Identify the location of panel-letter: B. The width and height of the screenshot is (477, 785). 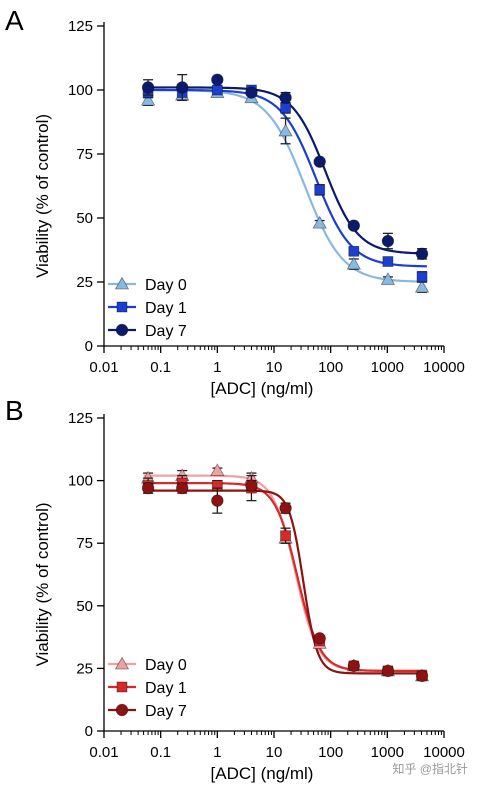
(14, 410).